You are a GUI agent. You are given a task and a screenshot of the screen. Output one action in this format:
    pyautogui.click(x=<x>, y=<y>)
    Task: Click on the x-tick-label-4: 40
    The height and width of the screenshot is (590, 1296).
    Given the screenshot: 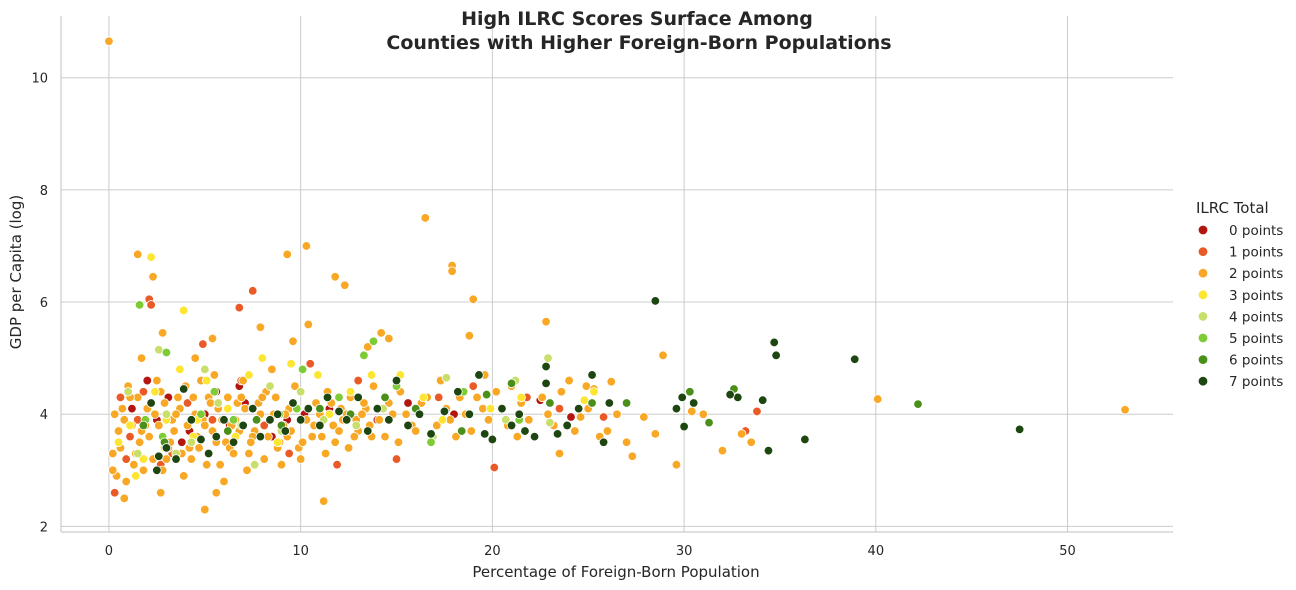 What is the action you would take?
    pyautogui.click(x=876, y=551)
    